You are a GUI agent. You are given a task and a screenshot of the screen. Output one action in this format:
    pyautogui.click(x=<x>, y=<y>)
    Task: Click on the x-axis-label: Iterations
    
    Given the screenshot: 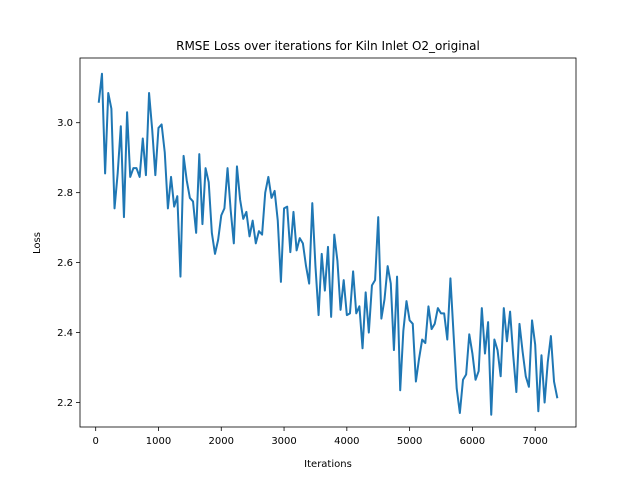 What is the action you would take?
    pyautogui.click(x=328, y=464)
    